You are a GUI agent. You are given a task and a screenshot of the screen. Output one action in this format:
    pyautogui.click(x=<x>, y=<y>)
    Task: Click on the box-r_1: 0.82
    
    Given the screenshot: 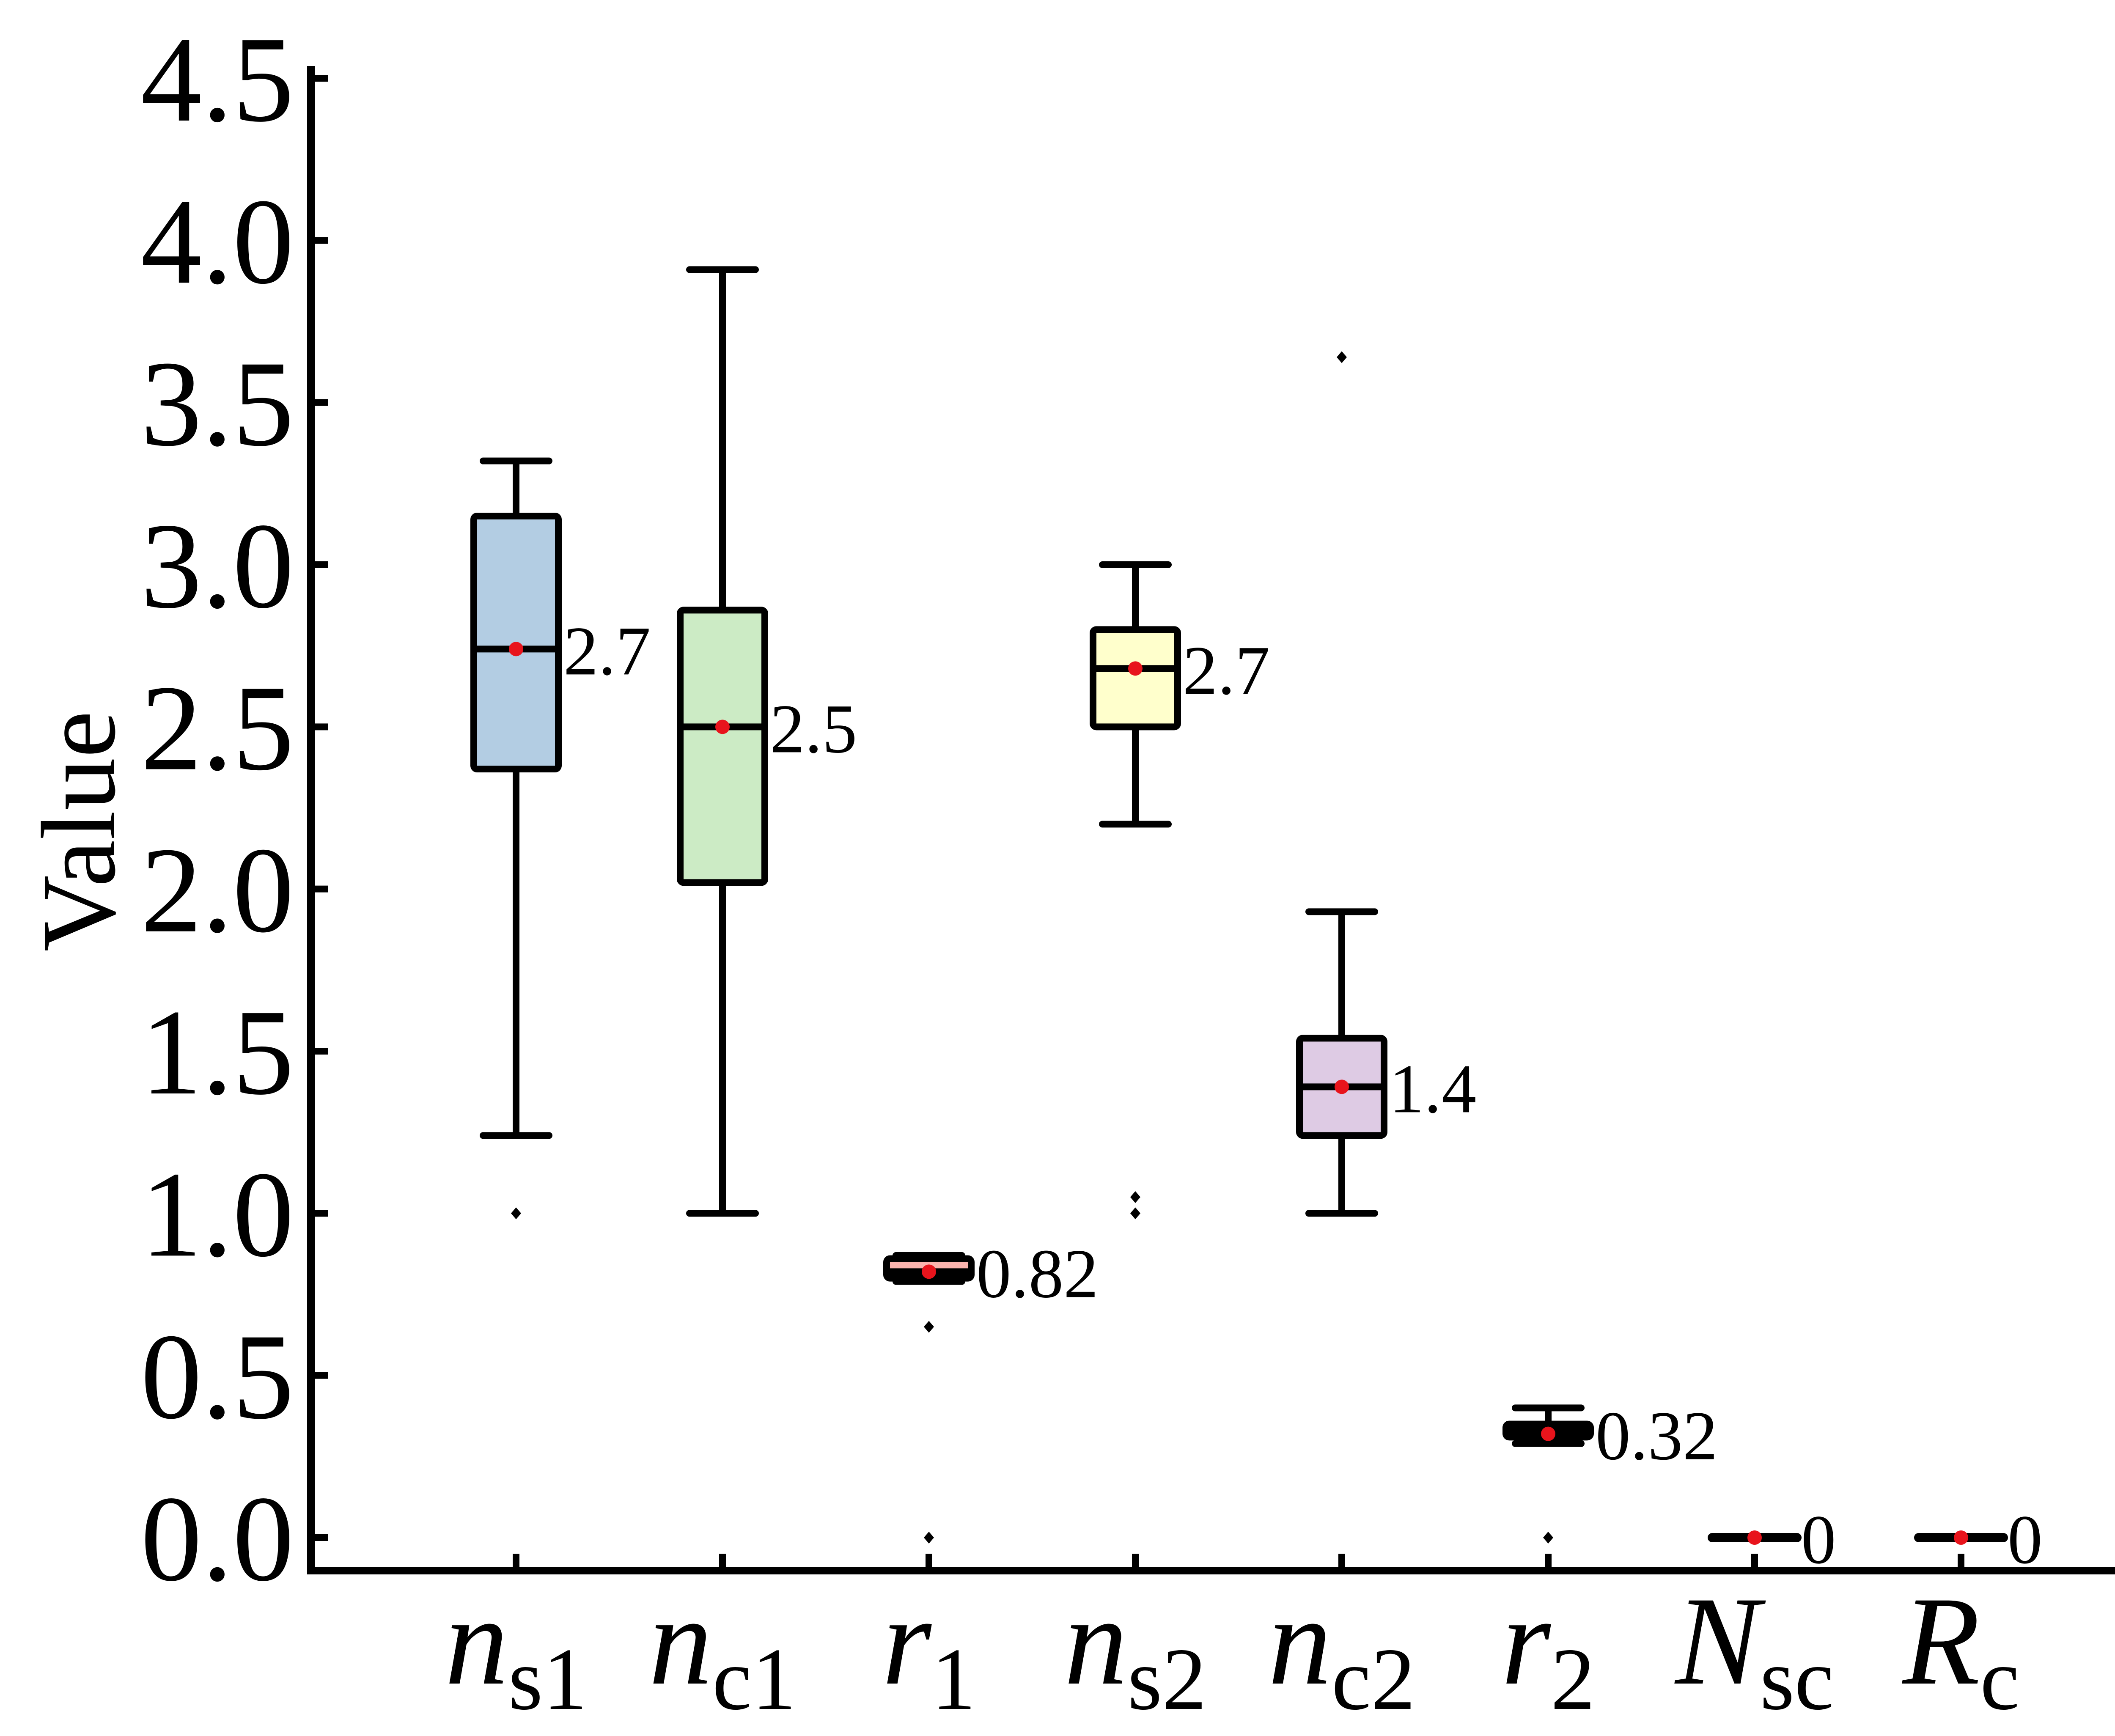 What is the action you would take?
    pyautogui.click(x=991, y=1389)
    